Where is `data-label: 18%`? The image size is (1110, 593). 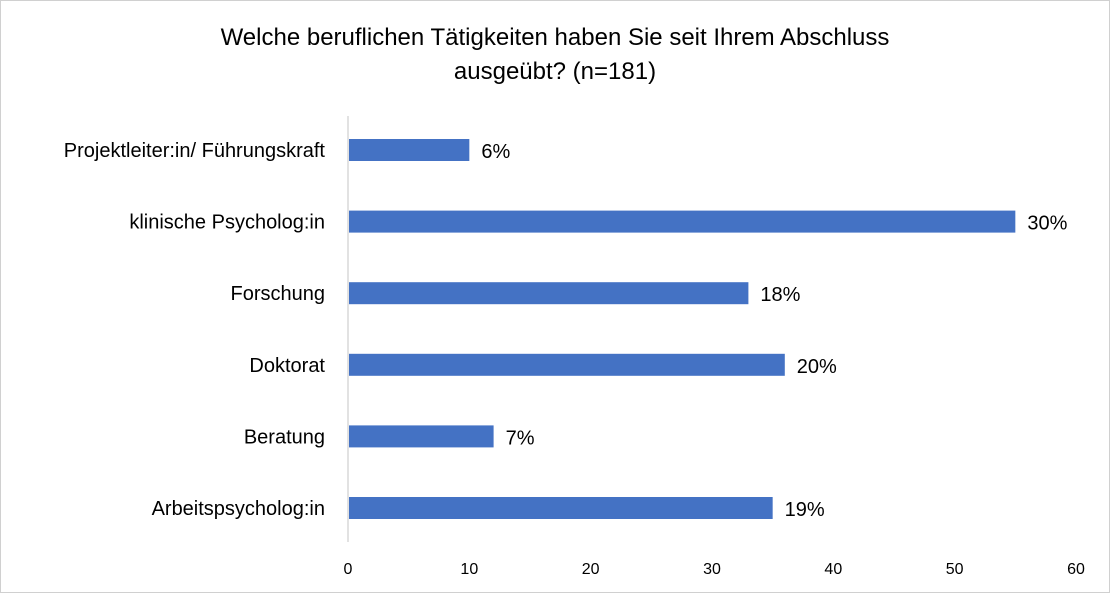 data-label: 18% is located at coordinates (780, 295).